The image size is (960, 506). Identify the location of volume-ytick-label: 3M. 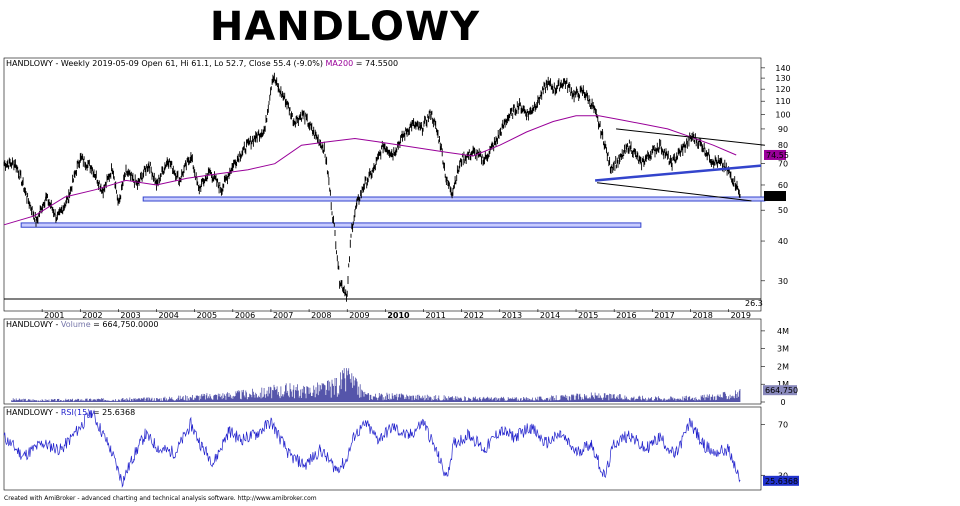
(783, 349).